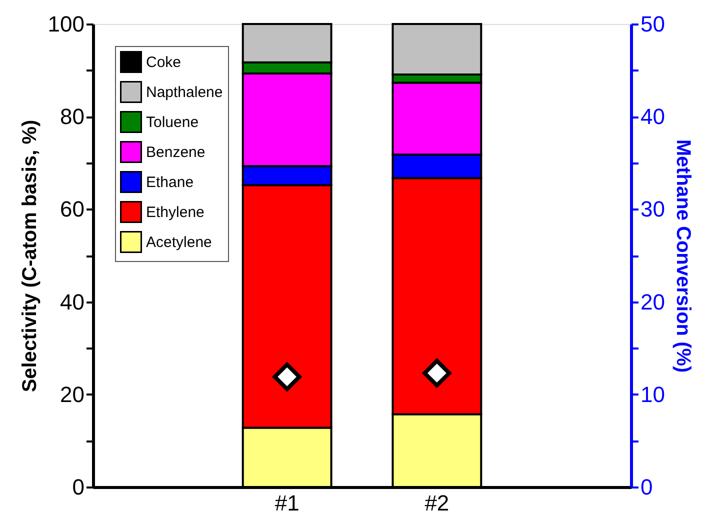 The width and height of the screenshot is (713, 525). Describe the element at coordinates (72, 394) in the screenshot. I see `y-tick-label: 20` at that location.